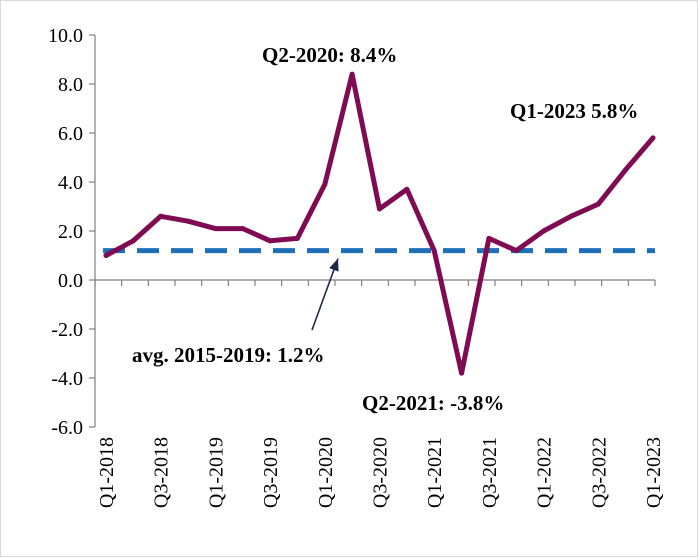 The width and height of the screenshot is (700, 559). What do you see at coordinates (228, 355) in the screenshot?
I see `average-annotation: avg. 2015-2019: 1.2%` at bounding box center [228, 355].